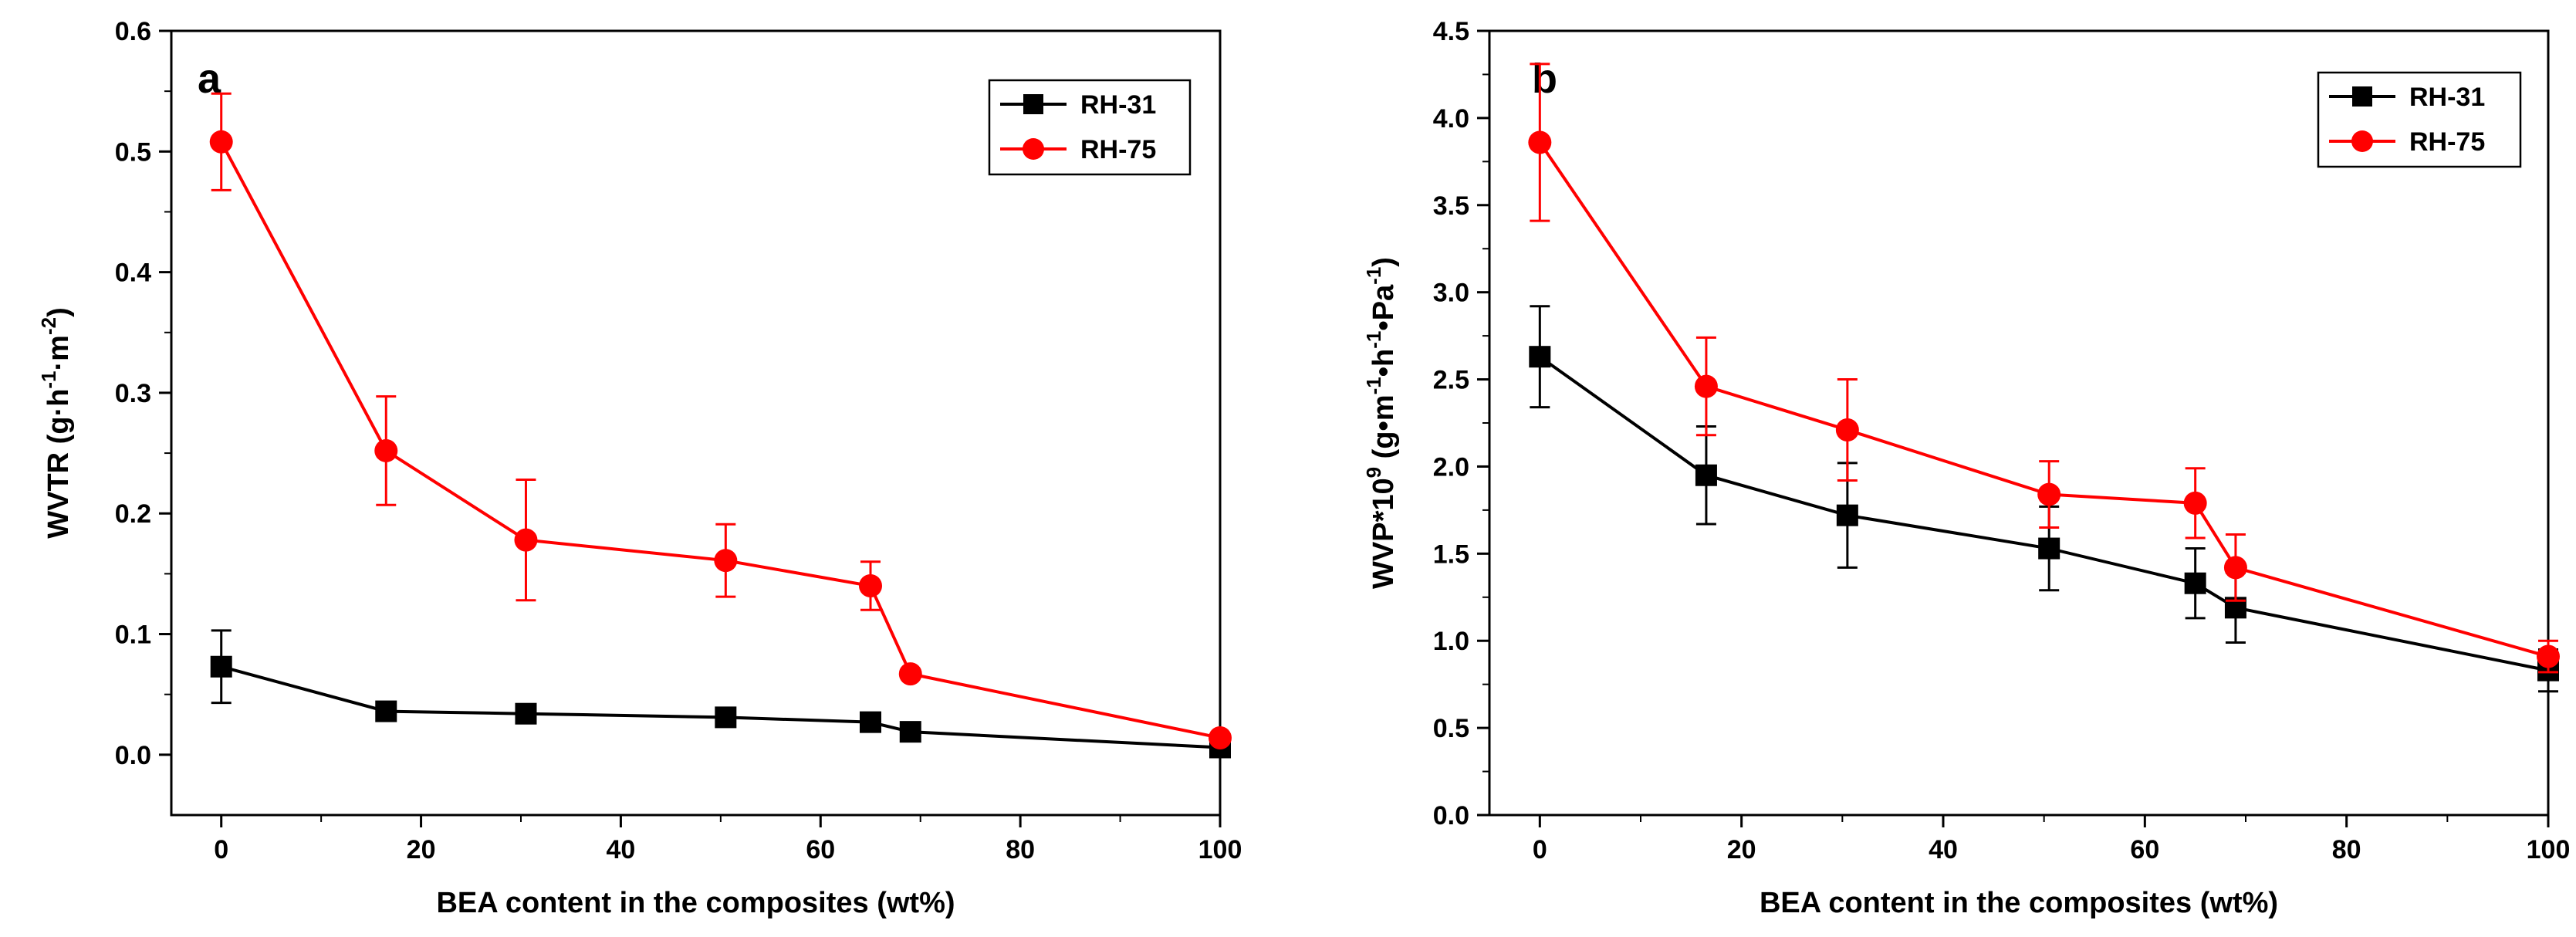 The width and height of the screenshot is (2576, 937). I want to click on y-axis-title-part: (g•m, so click(1383, 430).